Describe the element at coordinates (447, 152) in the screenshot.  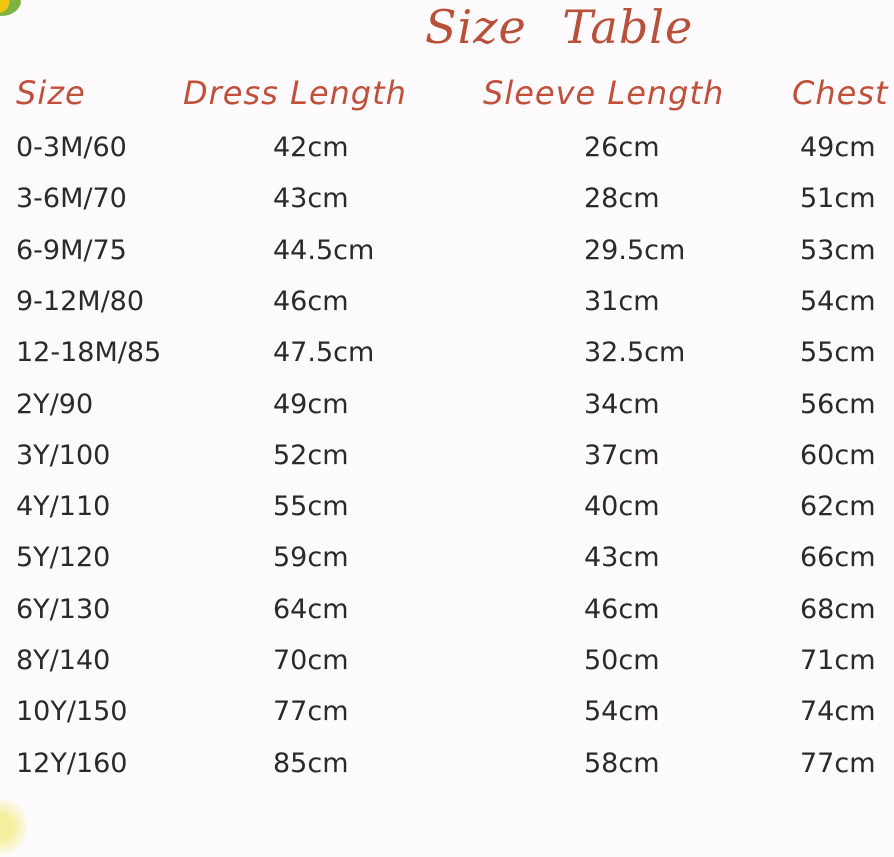
I see `table-row: 0-3M/60 42cm 26cm 49cm` at that location.